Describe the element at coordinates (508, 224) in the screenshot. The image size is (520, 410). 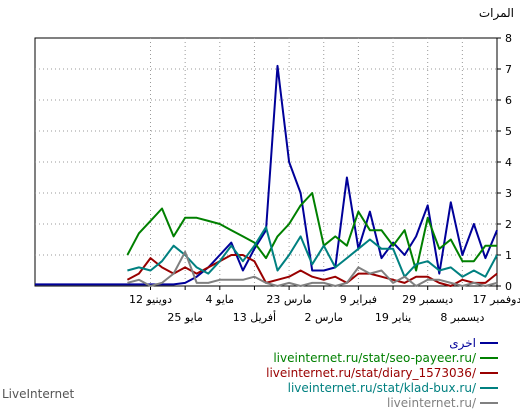
I see `y-tick-label: 2` at that location.